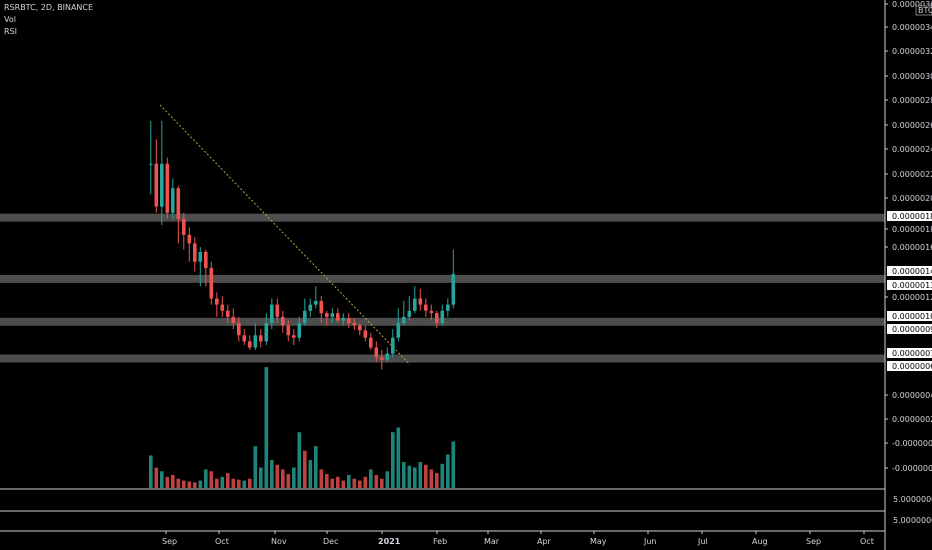 Image resolution: width=932 pixels, height=550 pixels. What do you see at coordinates (912, 443) in the screenshot?
I see `price-label: -0.00000020` at bounding box center [912, 443].